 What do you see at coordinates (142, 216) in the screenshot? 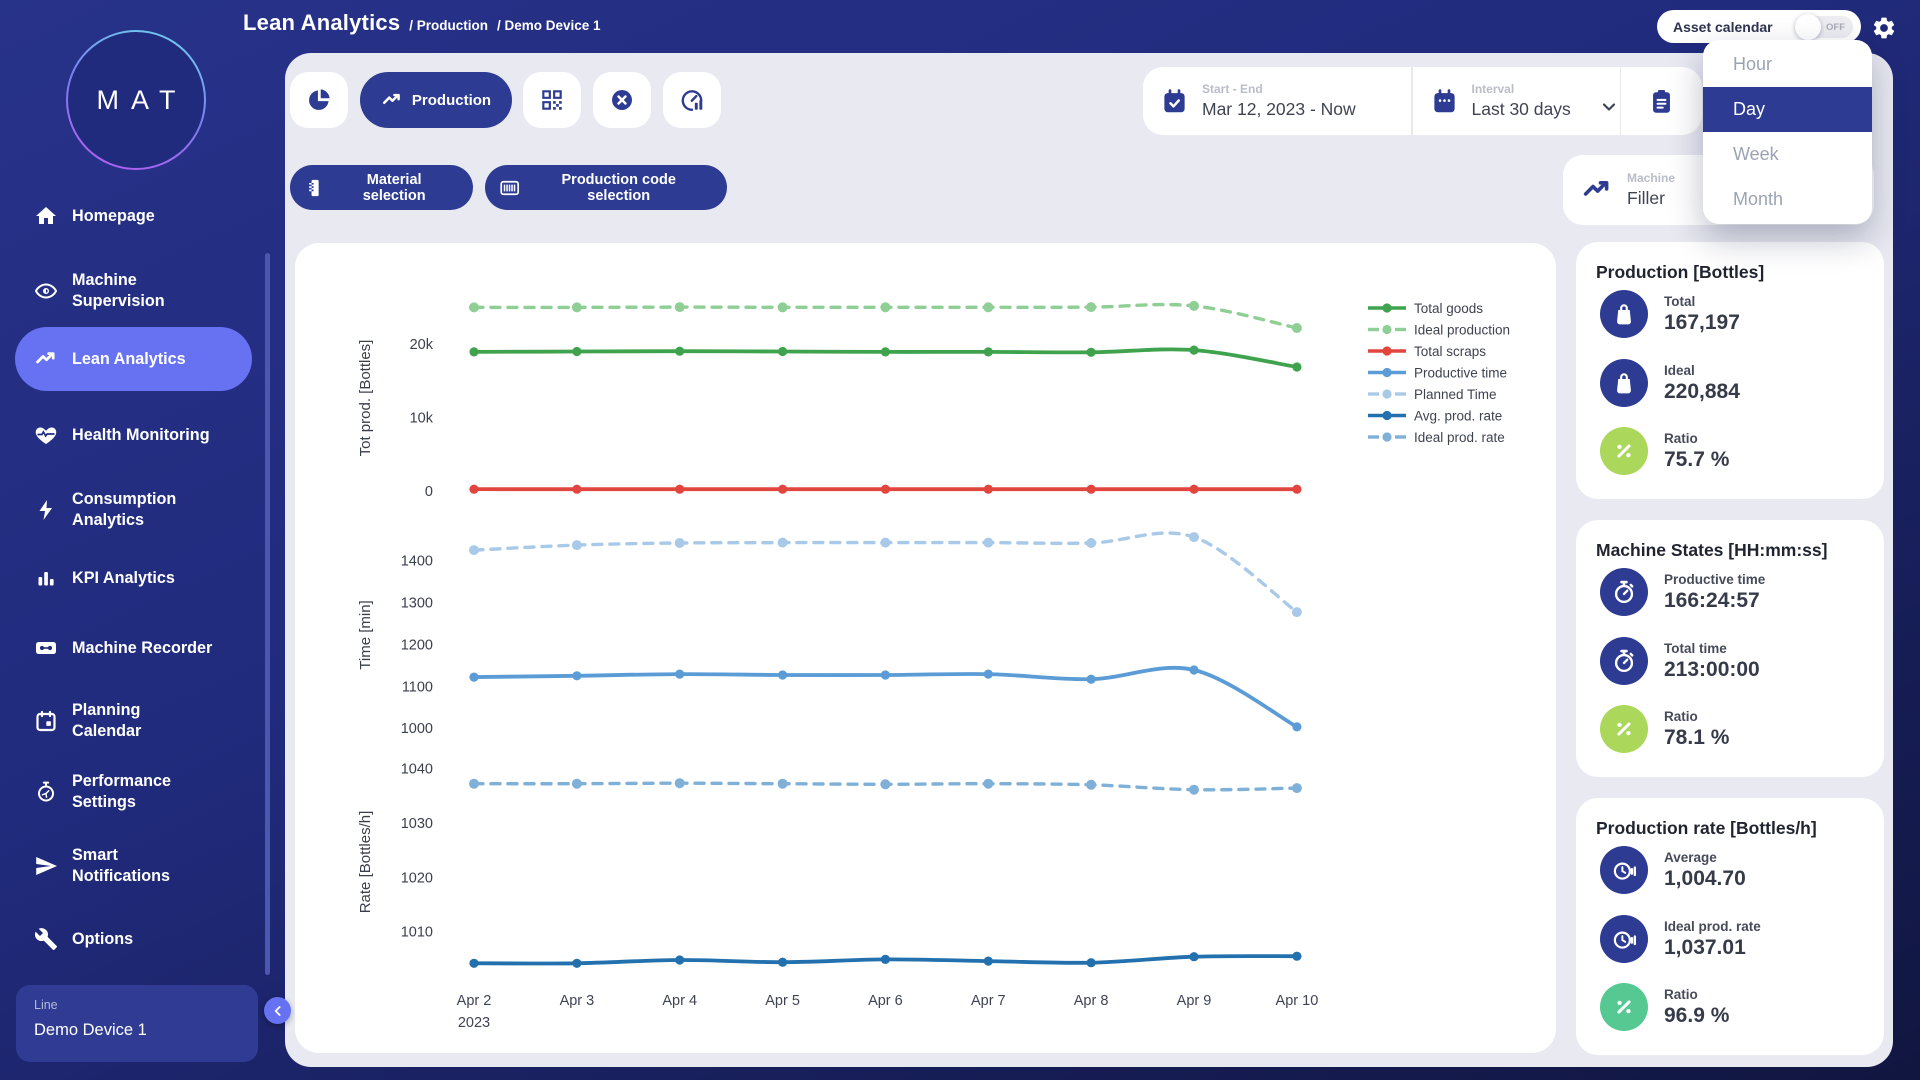
I see `sidebar-item-homepage: Homepage` at bounding box center [142, 216].